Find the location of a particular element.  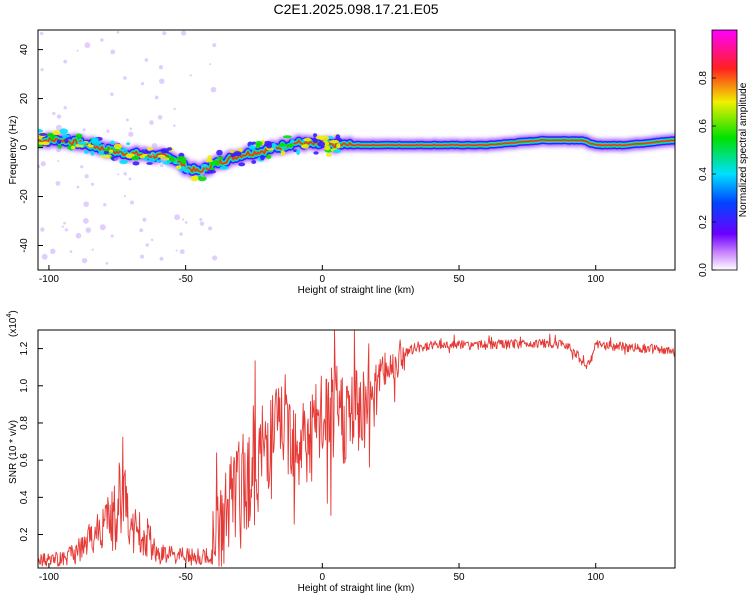

spectrogram-y-ticks: 40 20 0 -20 -40 is located at coordinates (31, 148).